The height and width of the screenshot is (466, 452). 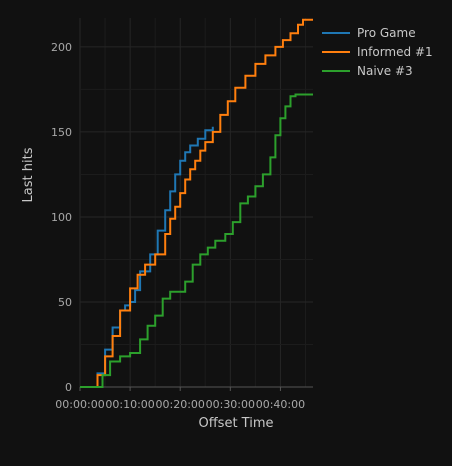 I want to click on legend: Pro Game Informed #1 Naive #3, so click(x=377, y=52).